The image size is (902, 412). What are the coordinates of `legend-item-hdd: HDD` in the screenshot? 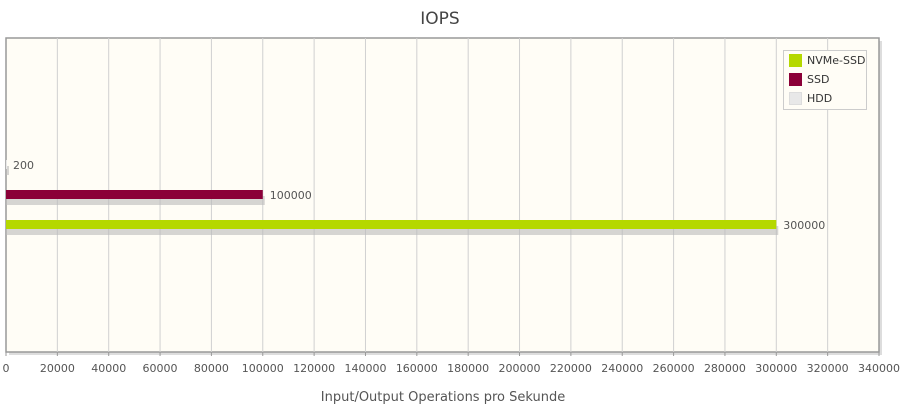 It's located at (825, 98).